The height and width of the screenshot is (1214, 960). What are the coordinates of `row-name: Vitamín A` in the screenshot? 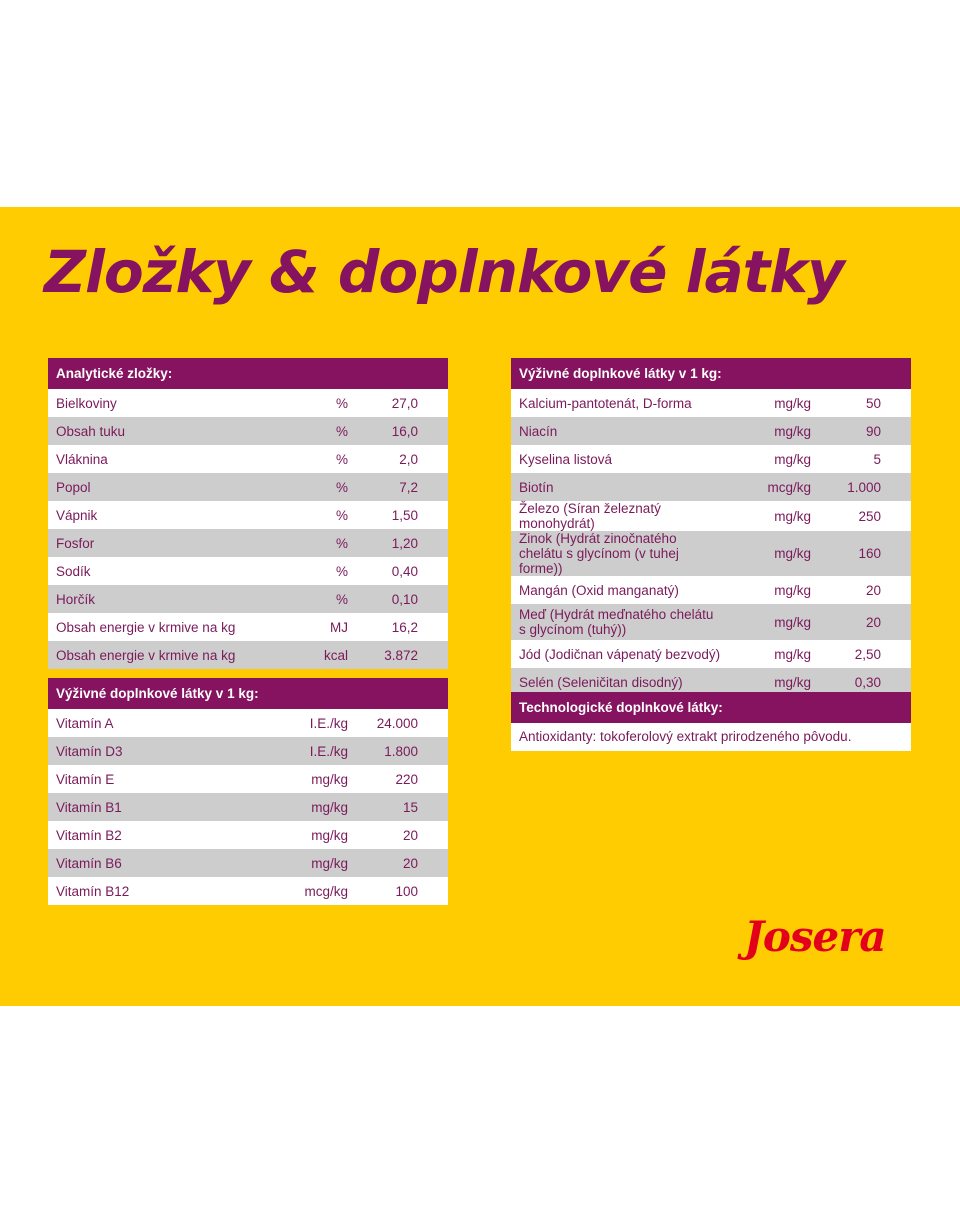 It's located at (85, 723).